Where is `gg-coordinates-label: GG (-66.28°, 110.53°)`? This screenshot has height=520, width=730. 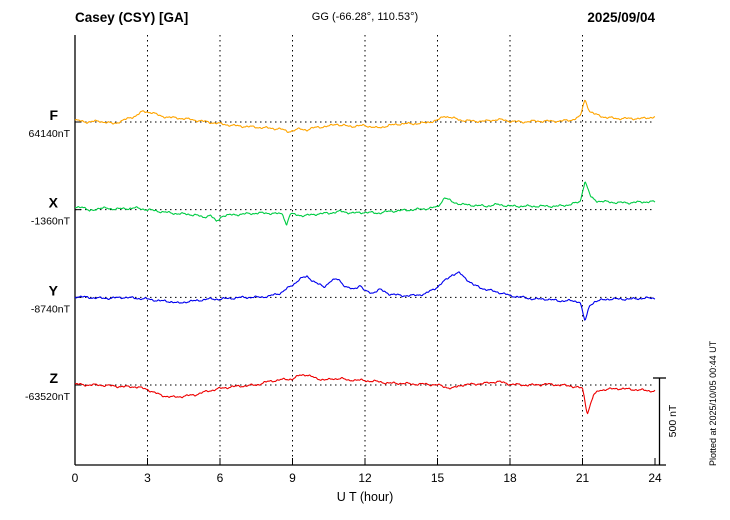
gg-coordinates-label: GG (-66.28°, 110.53°) is located at coordinates (365, 17).